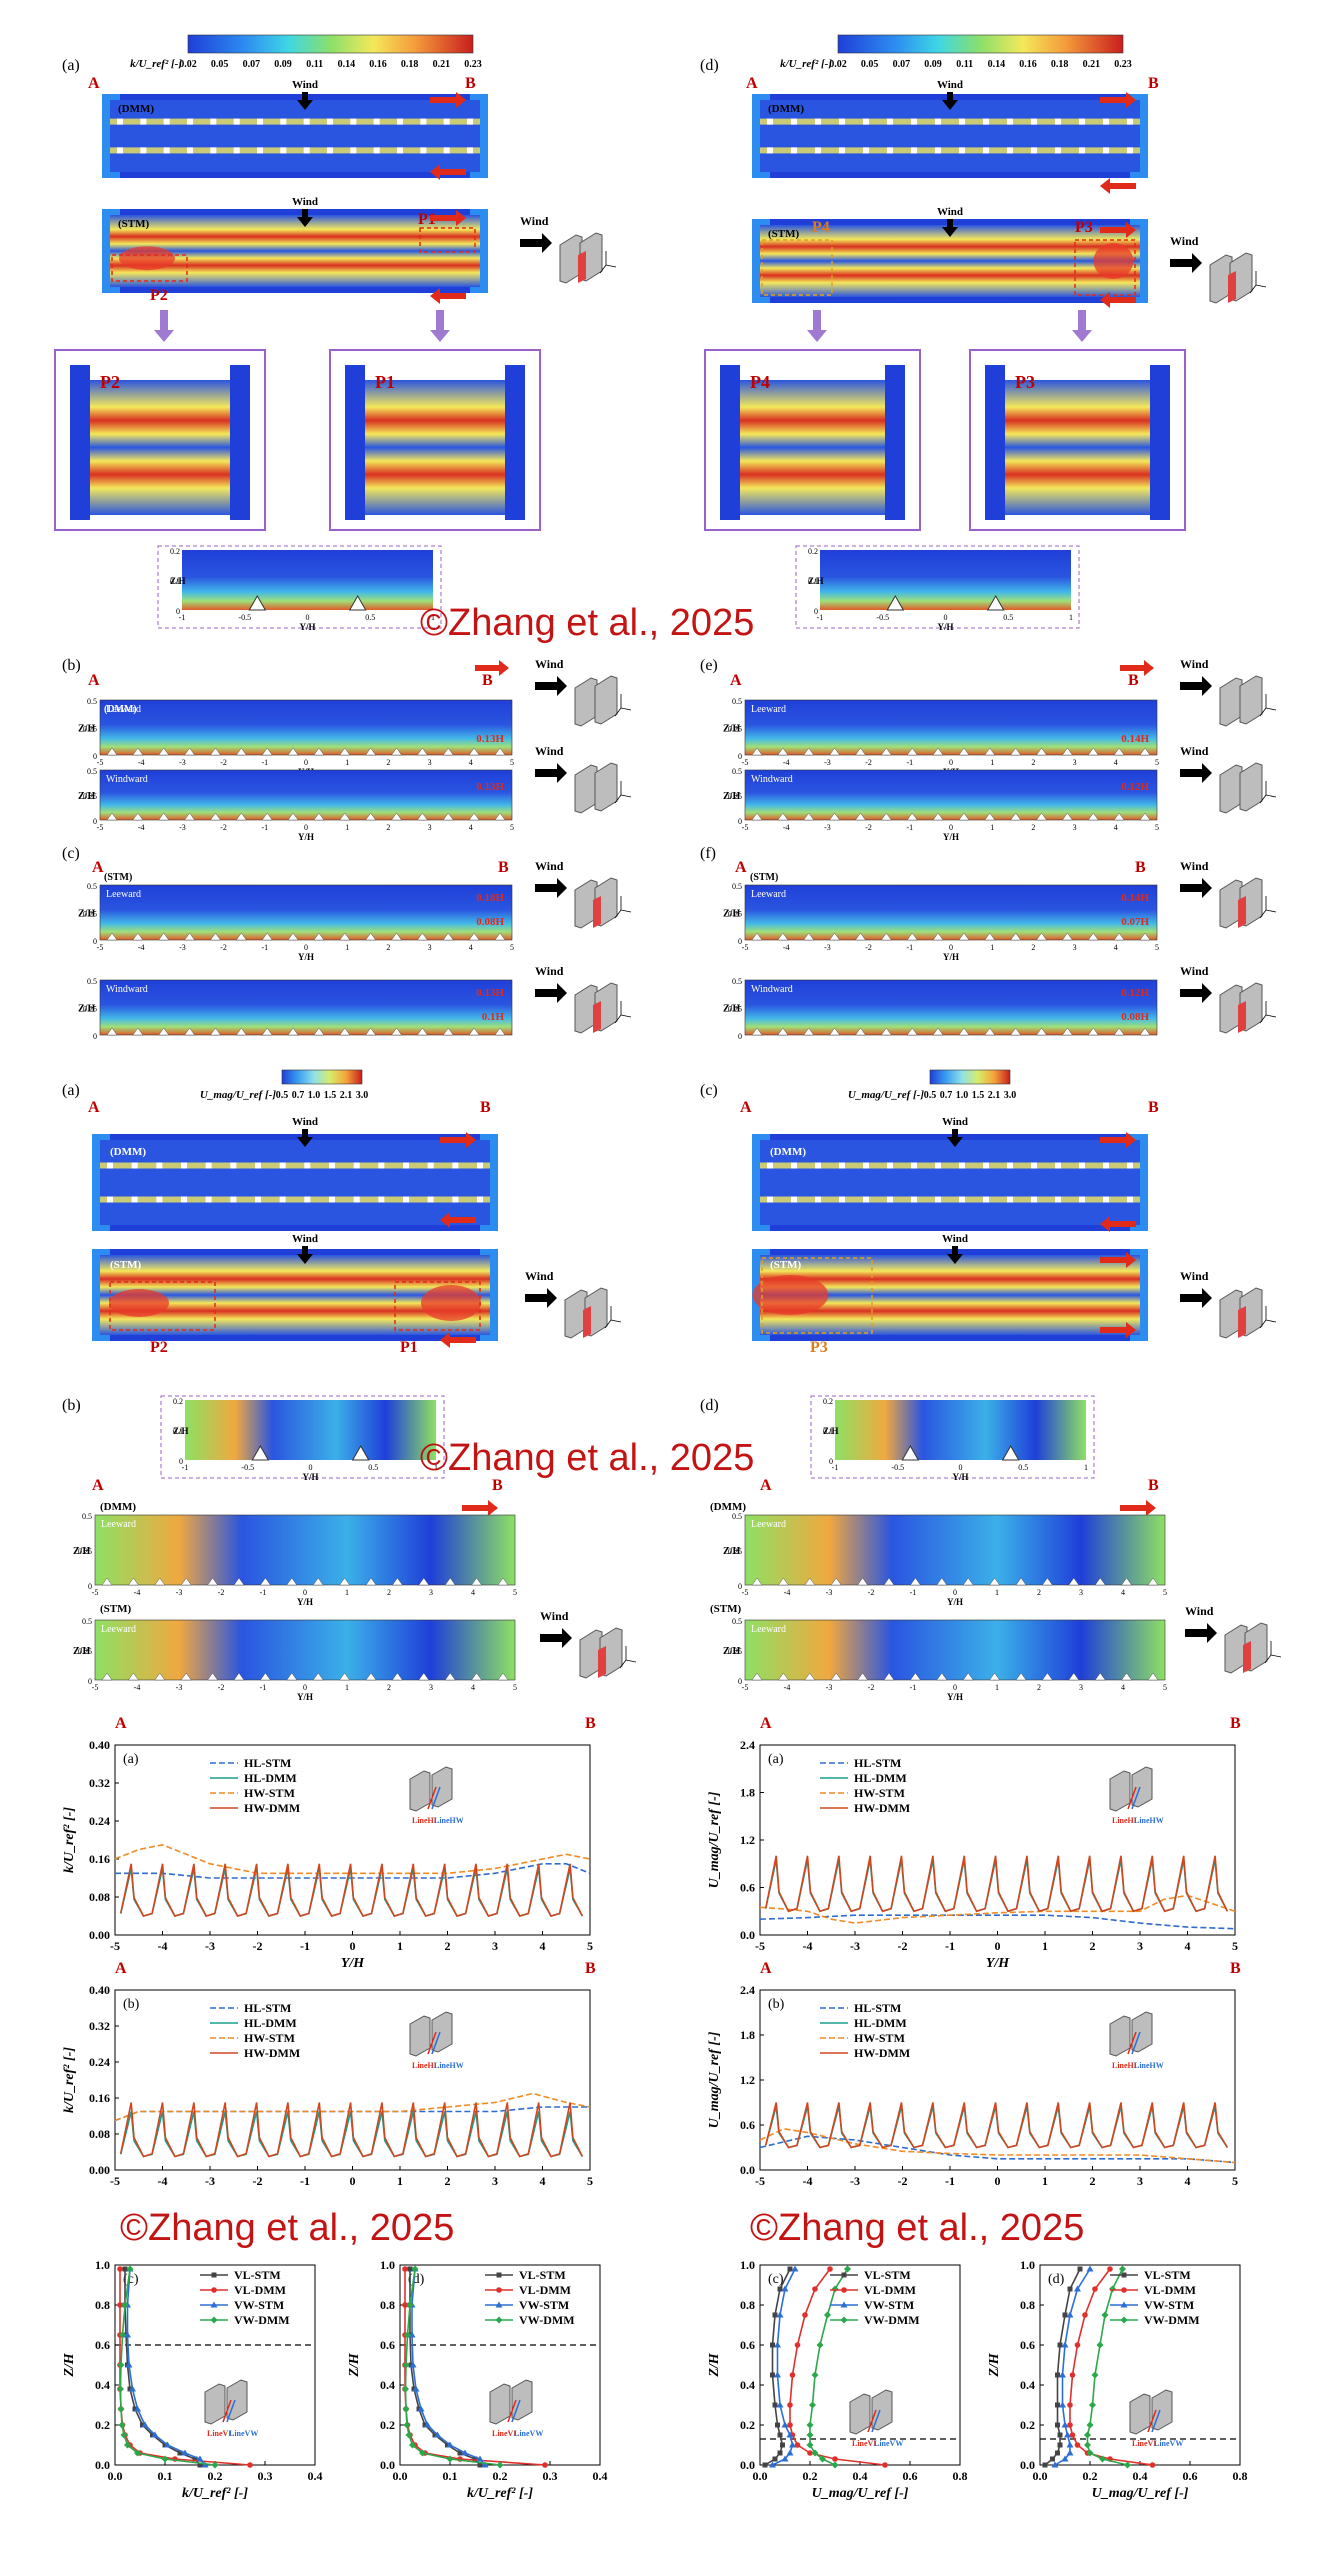  Describe the element at coordinates (787, 1687) in the screenshot. I see `u-stm-leeward-xtick: -4` at that location.